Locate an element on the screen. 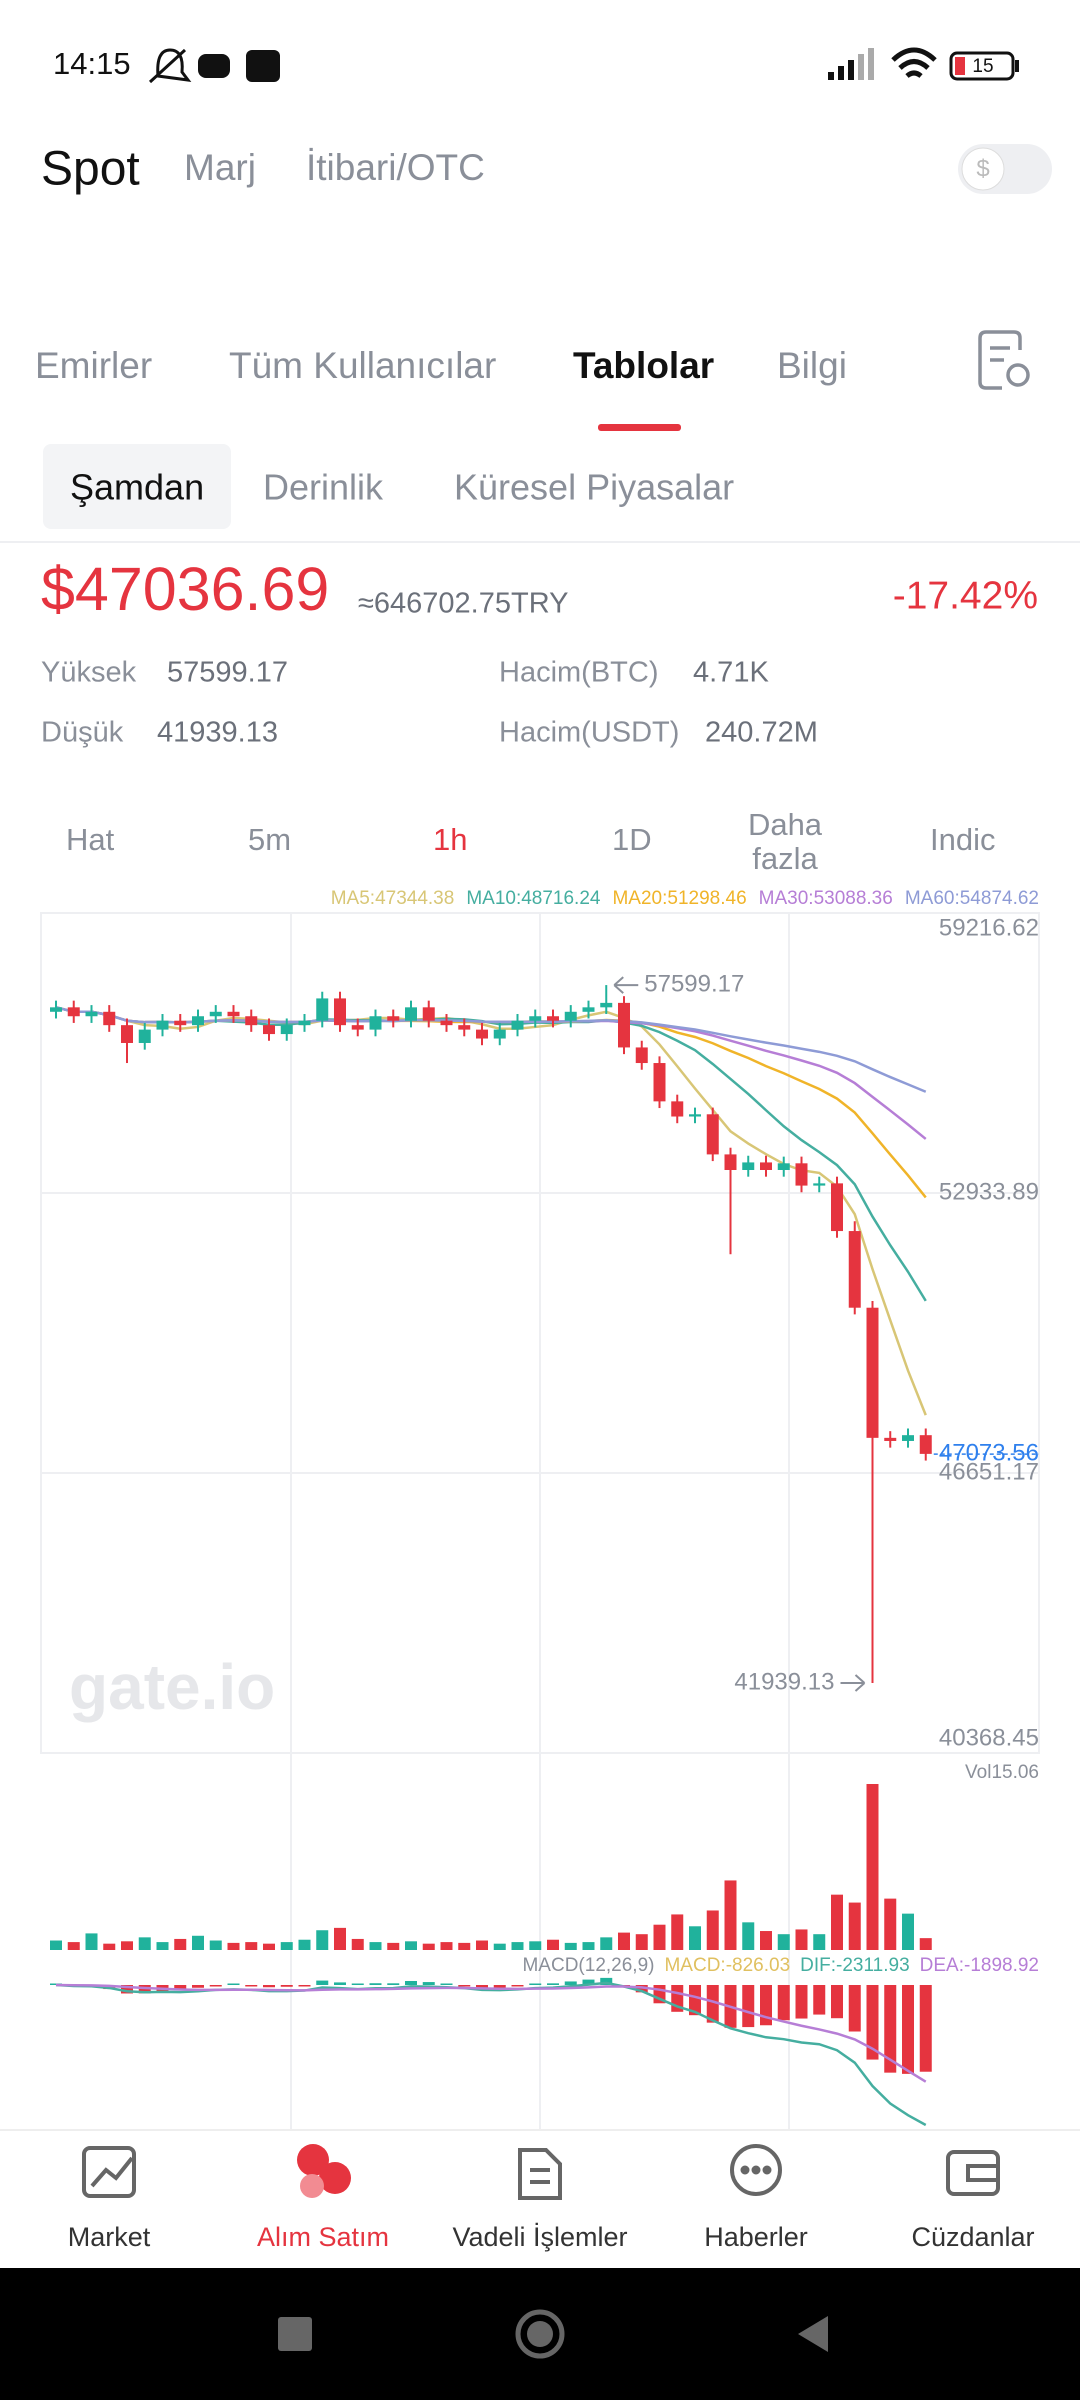  watermark: gate.io is located at coordinates (172, 1687).